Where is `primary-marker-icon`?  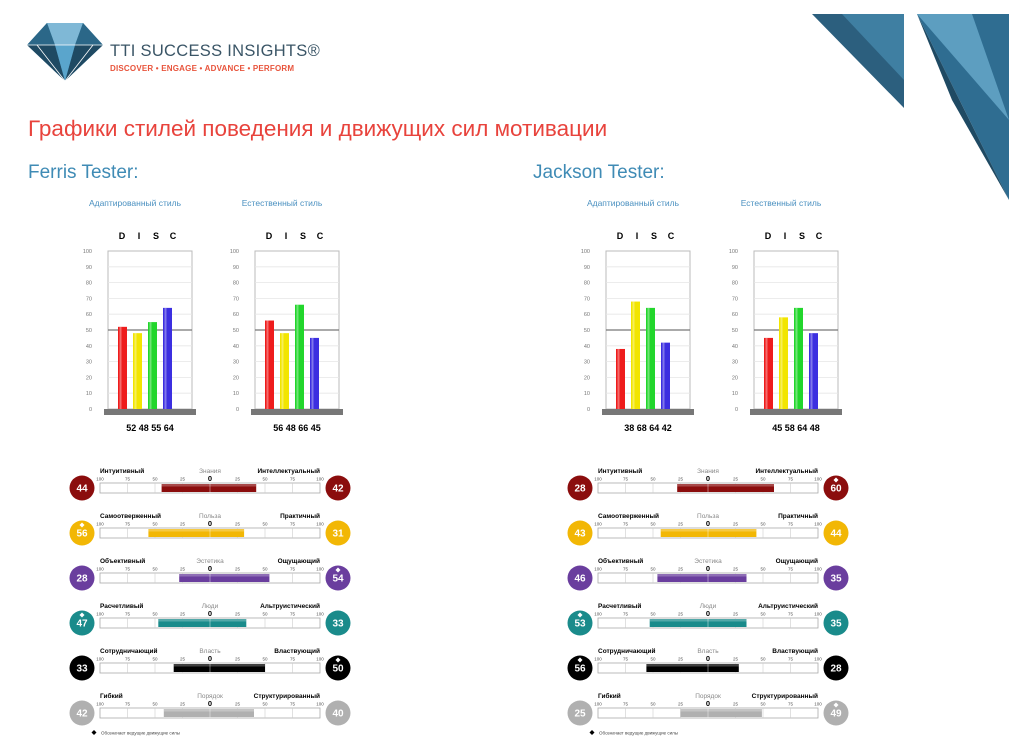
primary-marker-icon is located at coordinates (580, 615).